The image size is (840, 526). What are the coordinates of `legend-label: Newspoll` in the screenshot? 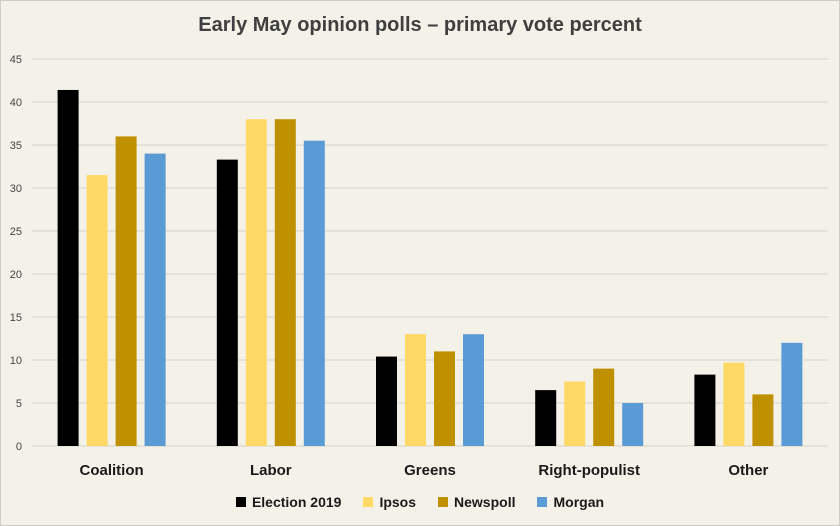 It's located at (485, 502).